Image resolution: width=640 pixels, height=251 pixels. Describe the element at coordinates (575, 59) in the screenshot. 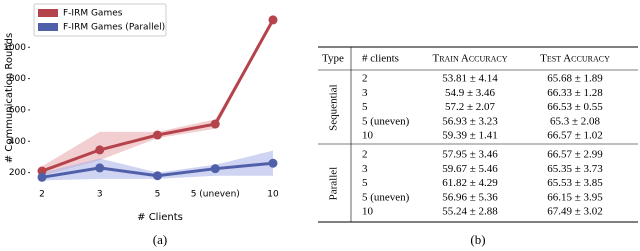

I see `table-header: Test Accuracy` at that location.